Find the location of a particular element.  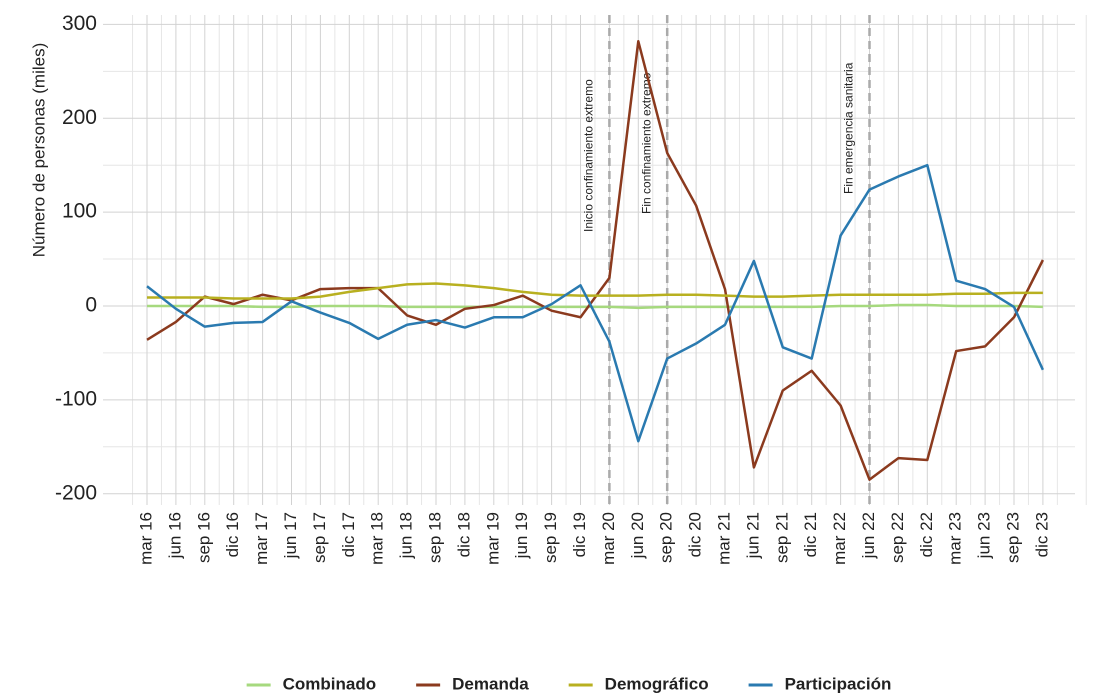

legend: Combinado Demanda Demográfico Participación is located at coordinates (569, 683).